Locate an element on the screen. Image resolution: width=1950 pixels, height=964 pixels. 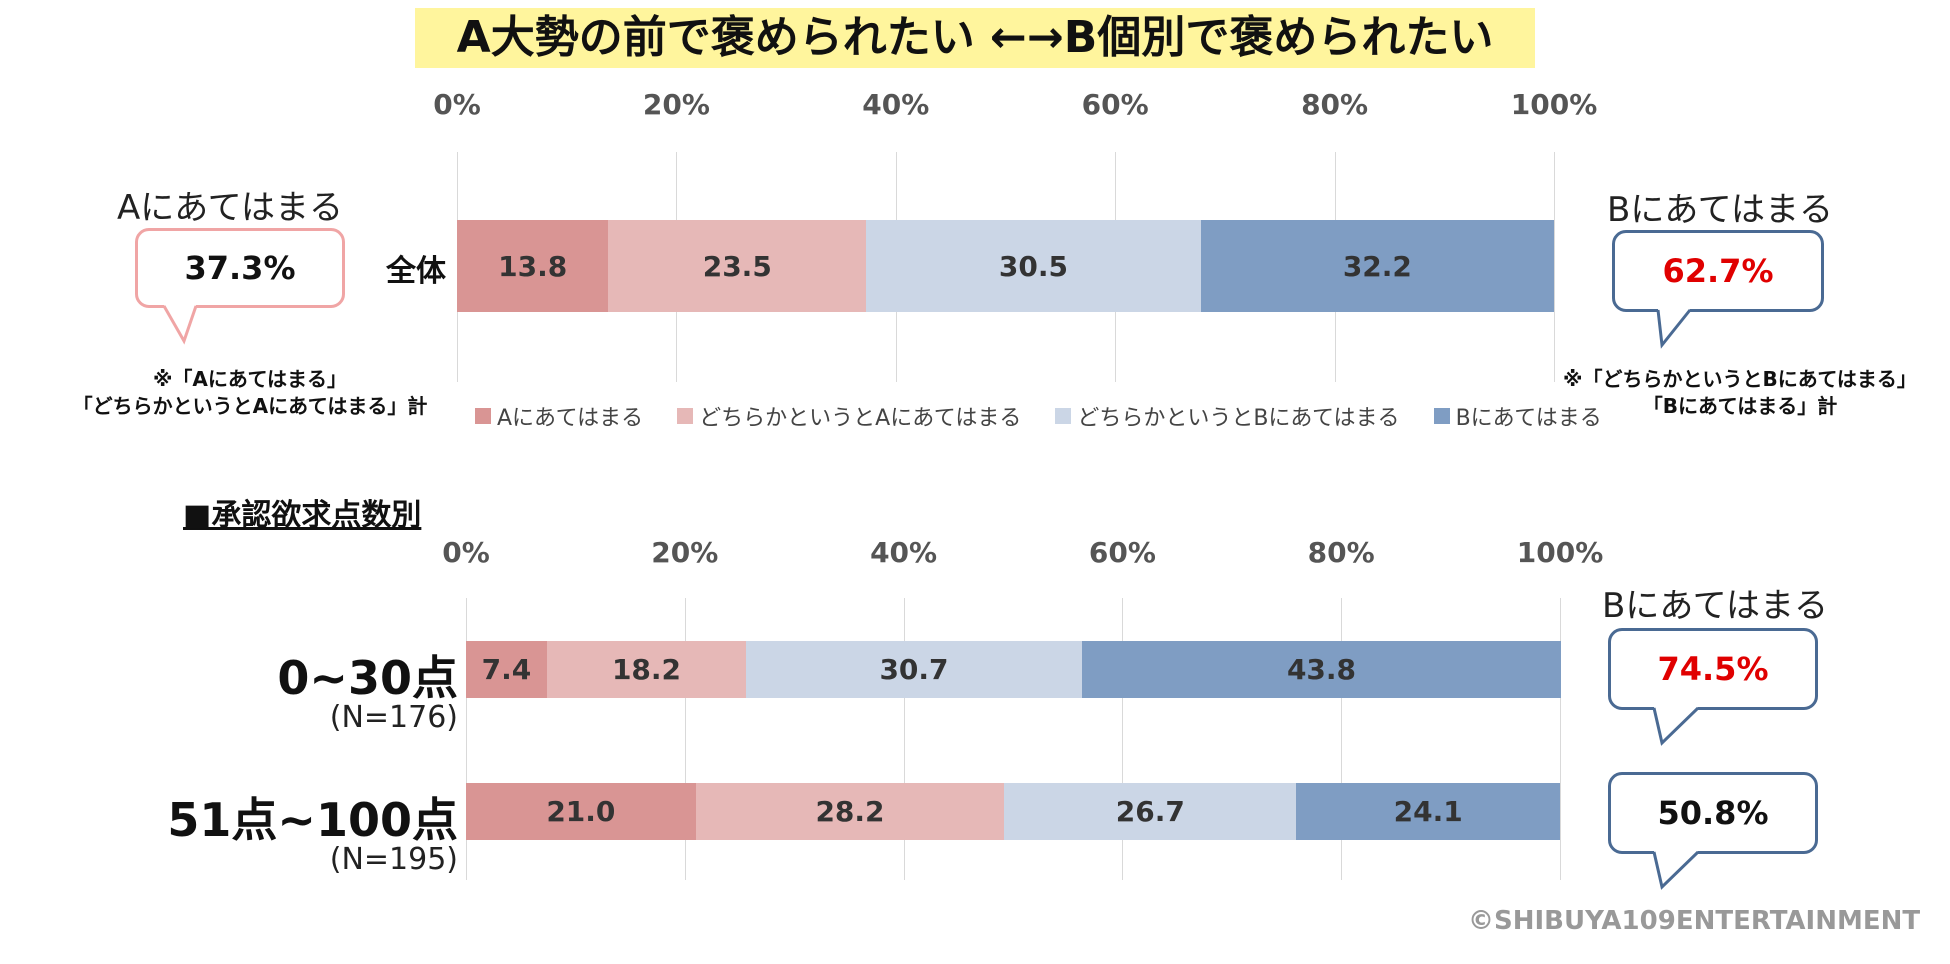
data-label: 21.0 is located at coordinates (581, 811).